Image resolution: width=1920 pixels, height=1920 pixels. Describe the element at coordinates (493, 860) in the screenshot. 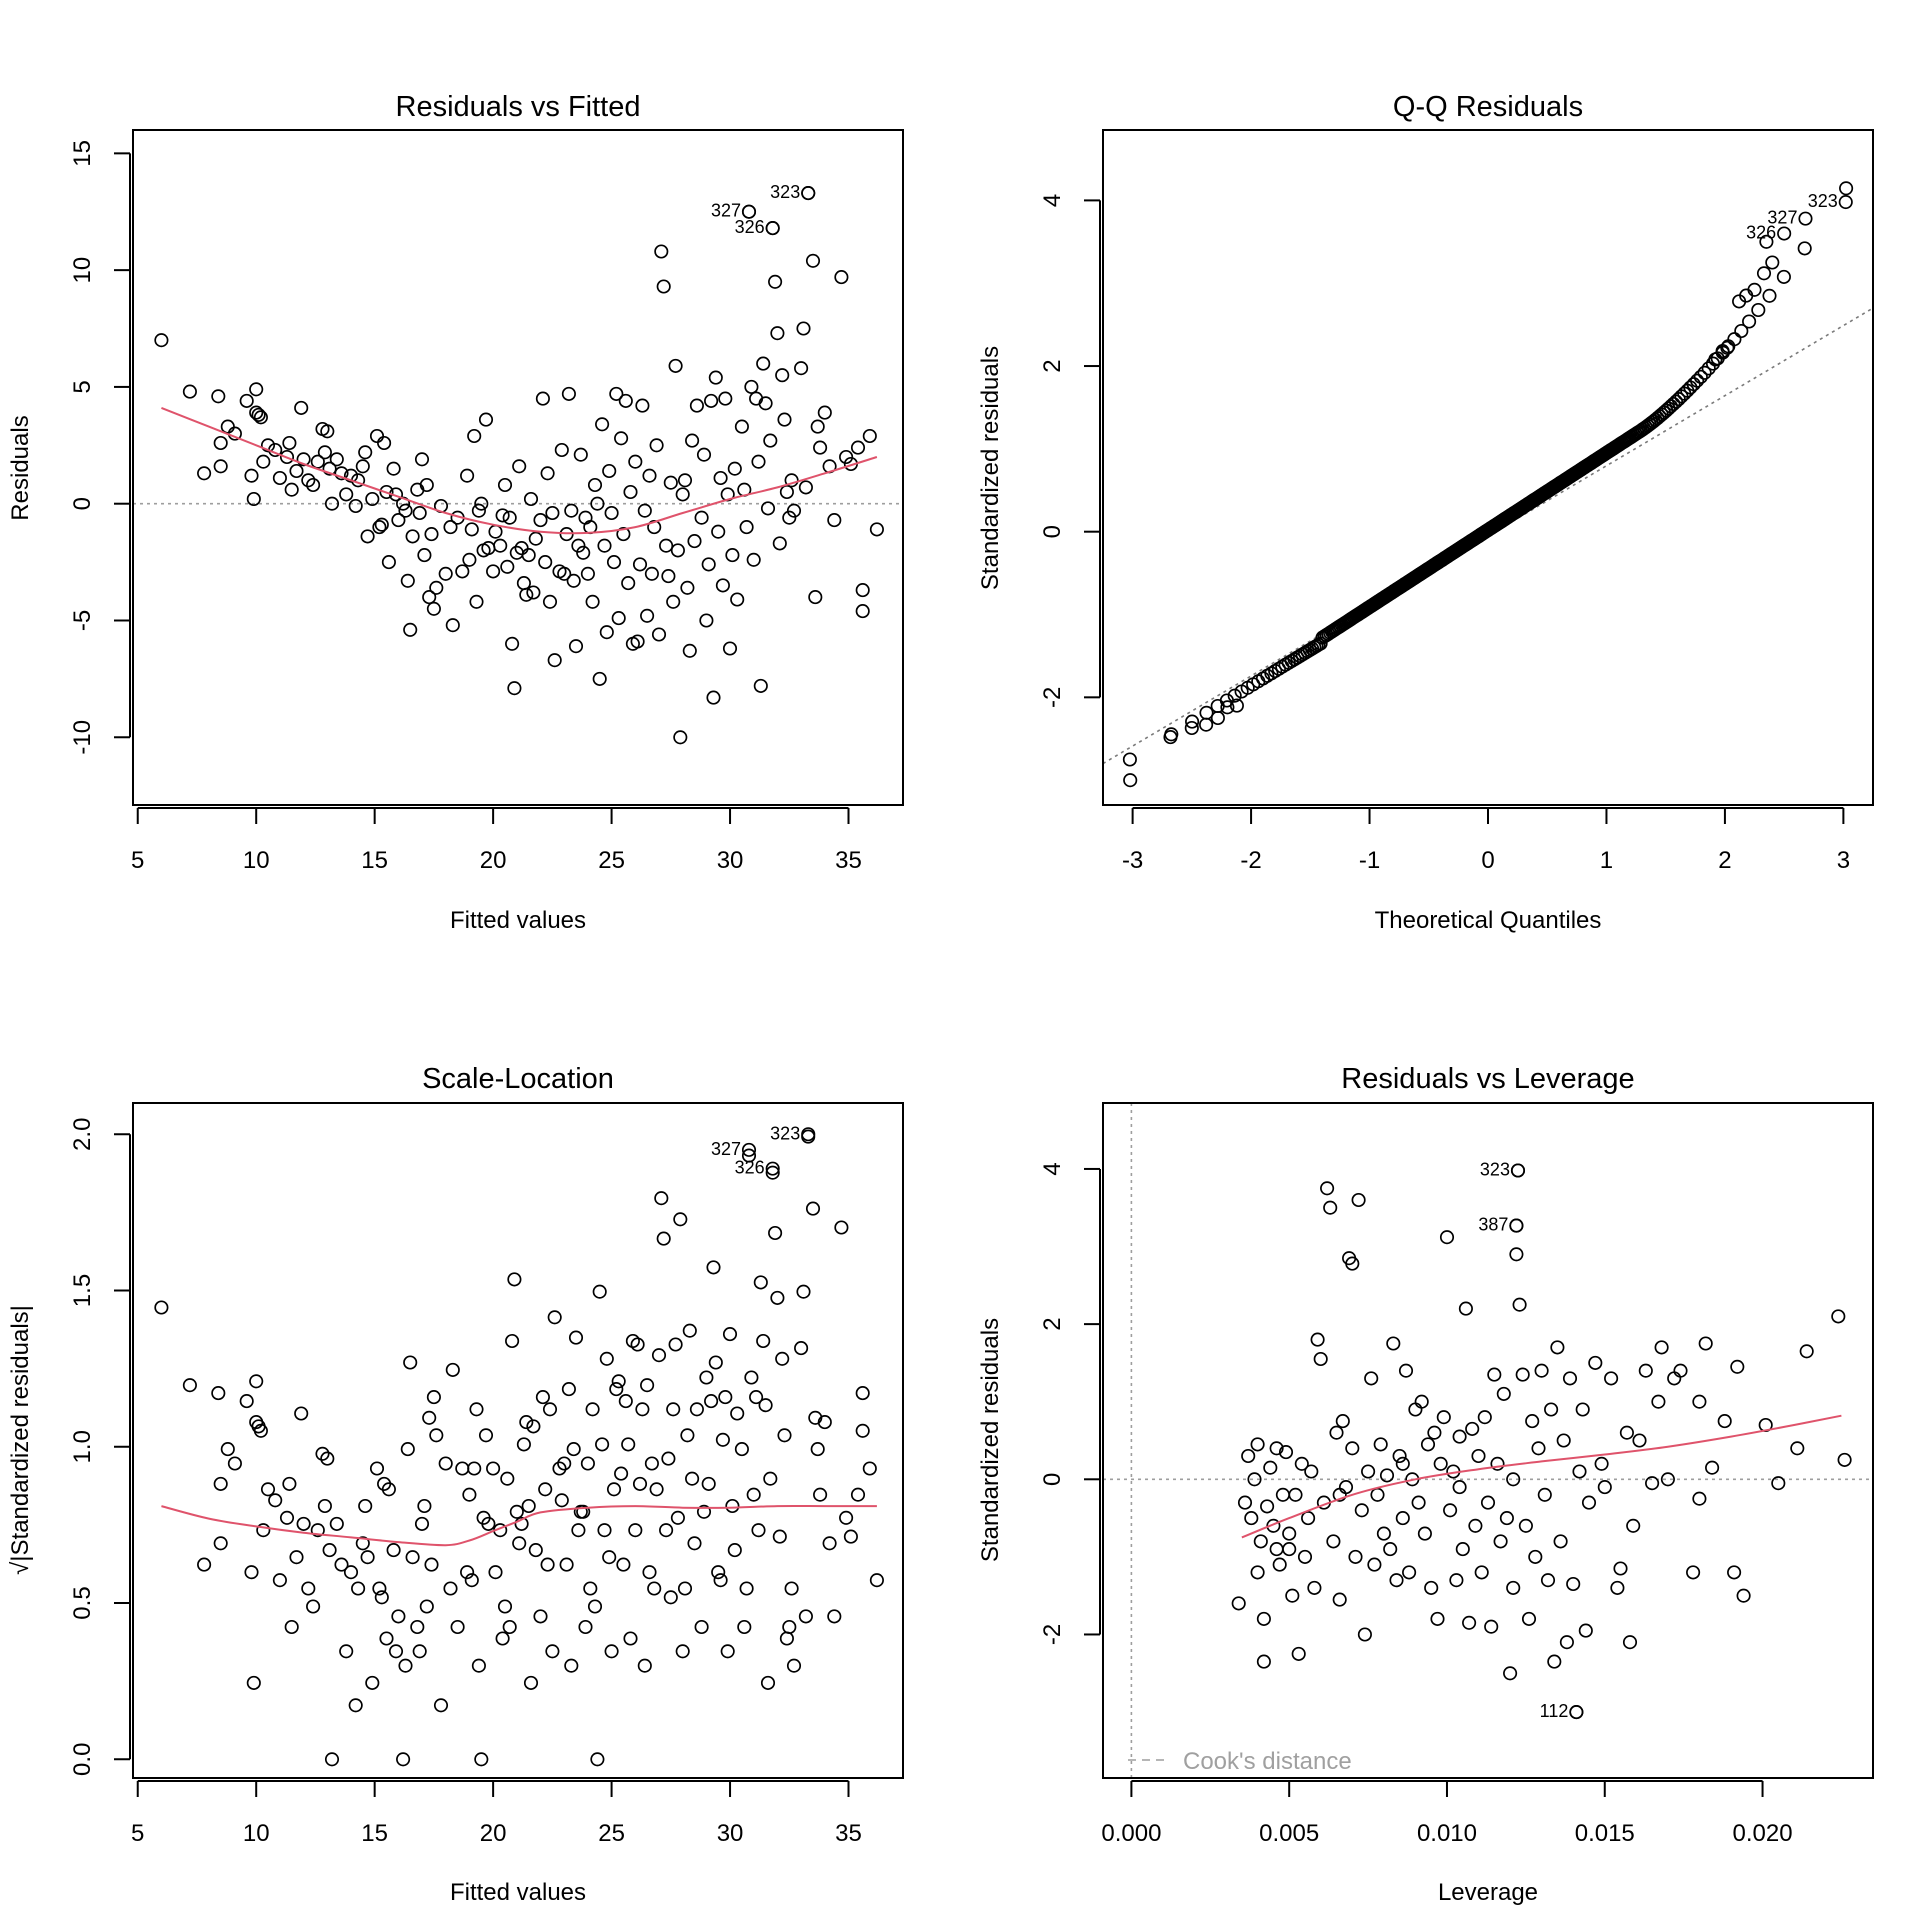

I see `x-tick-label: 20` at that location.